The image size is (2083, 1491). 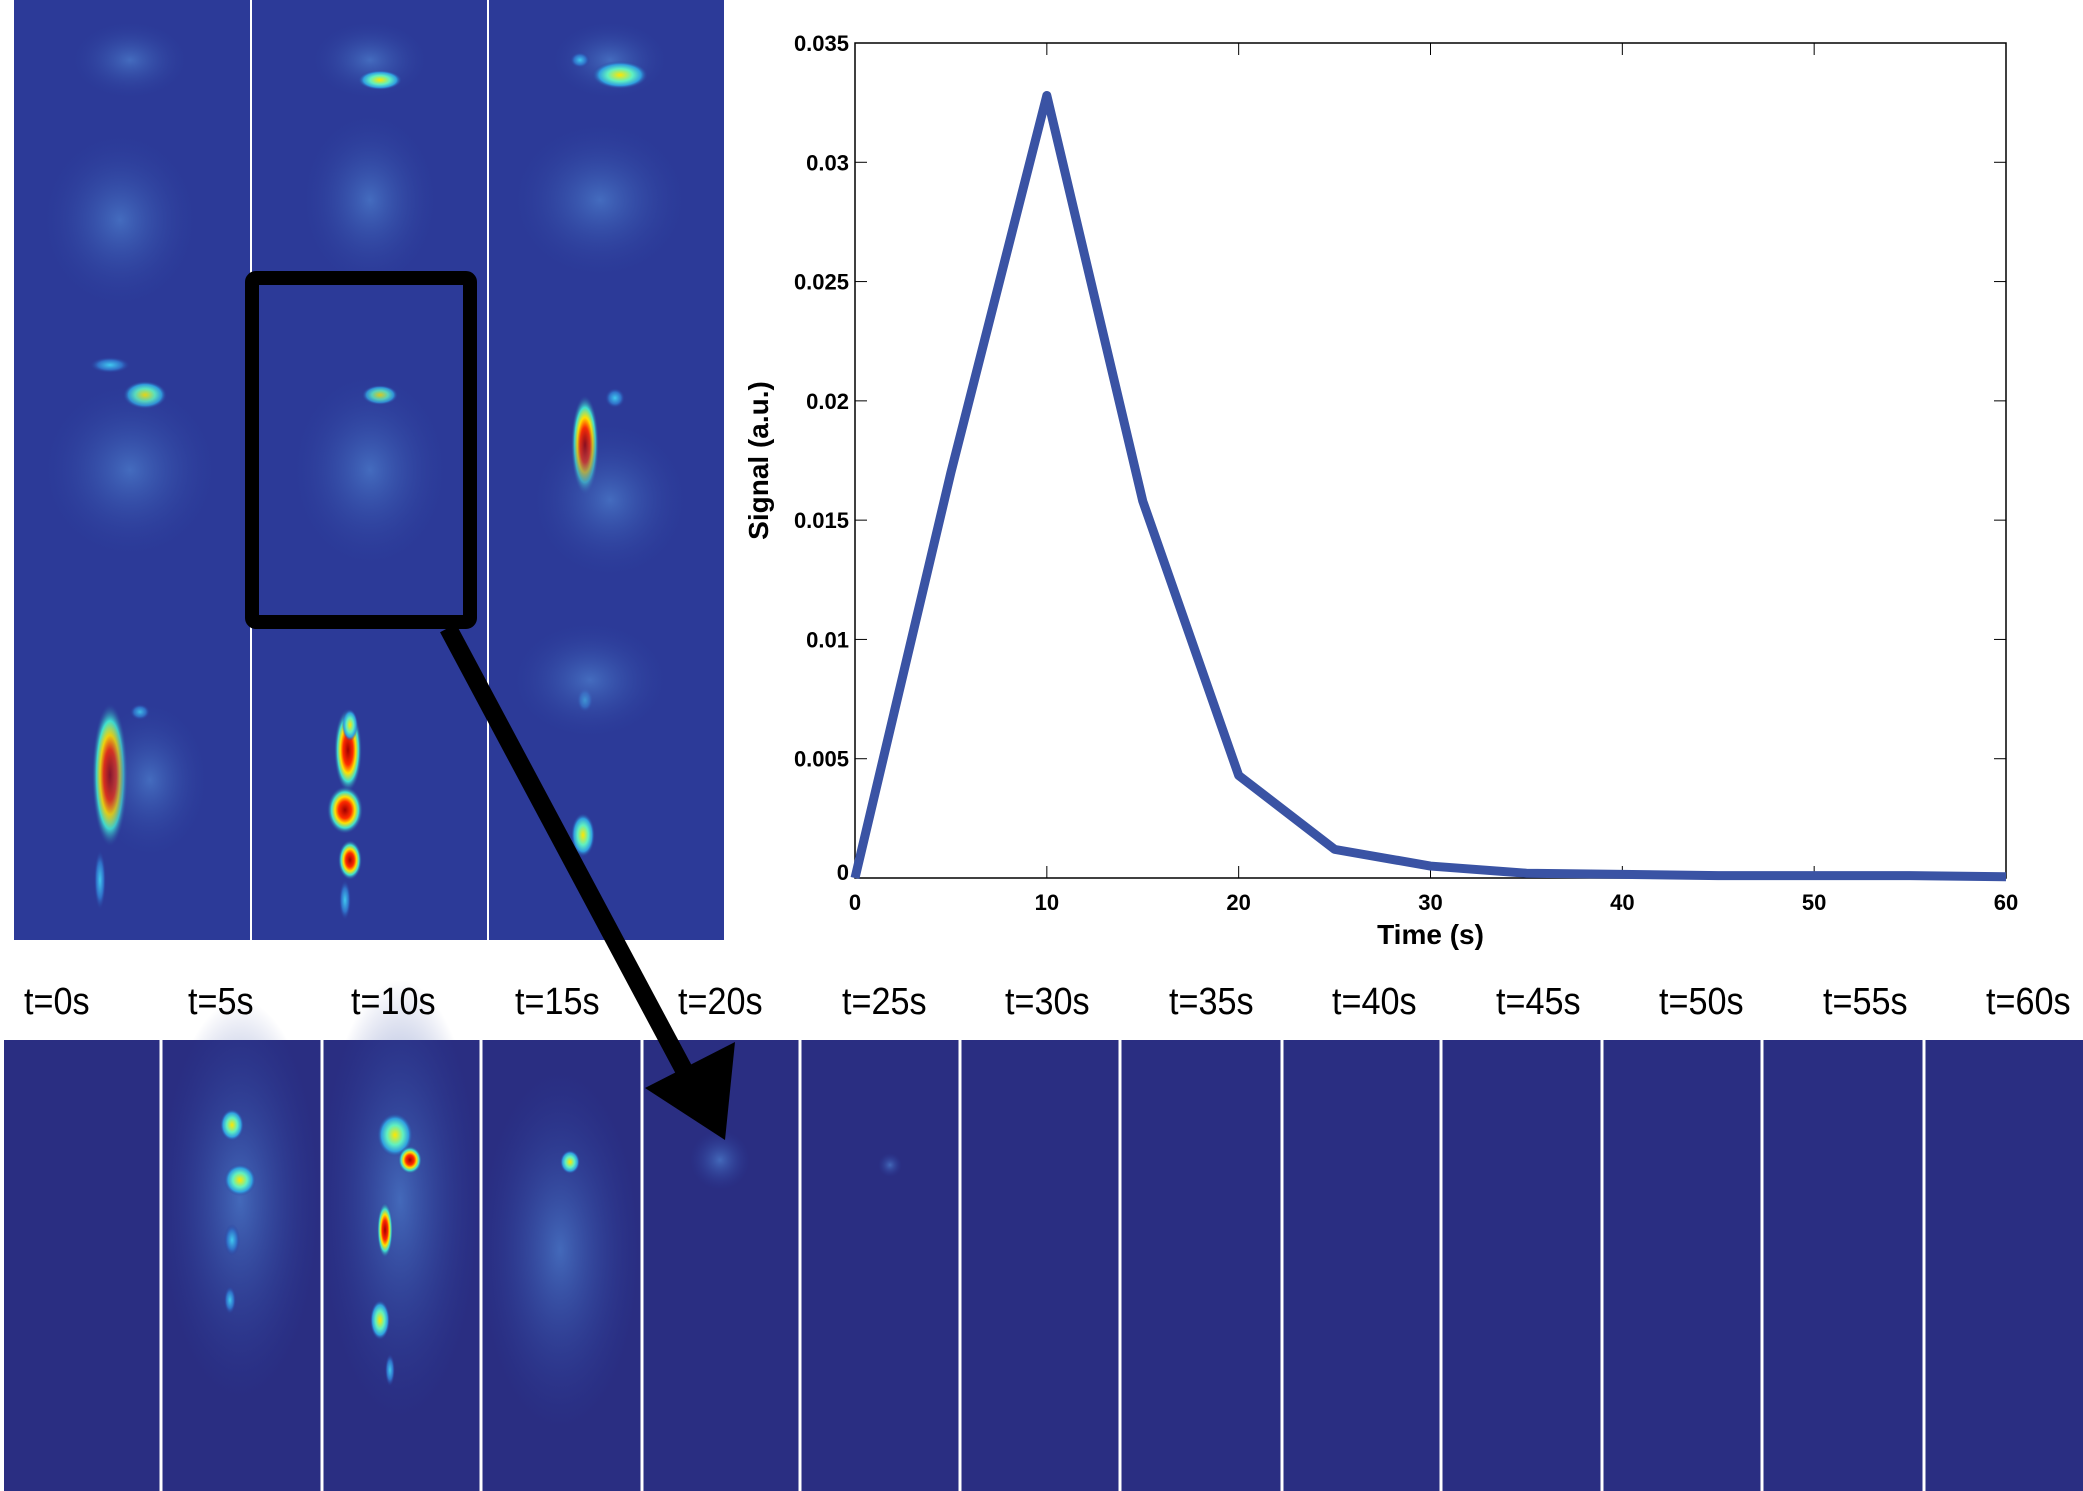 What do you see at coordinates (1238, 902) in the screenshot?
I see `x-tick-label: 20` at bounding box center [1238, 902].